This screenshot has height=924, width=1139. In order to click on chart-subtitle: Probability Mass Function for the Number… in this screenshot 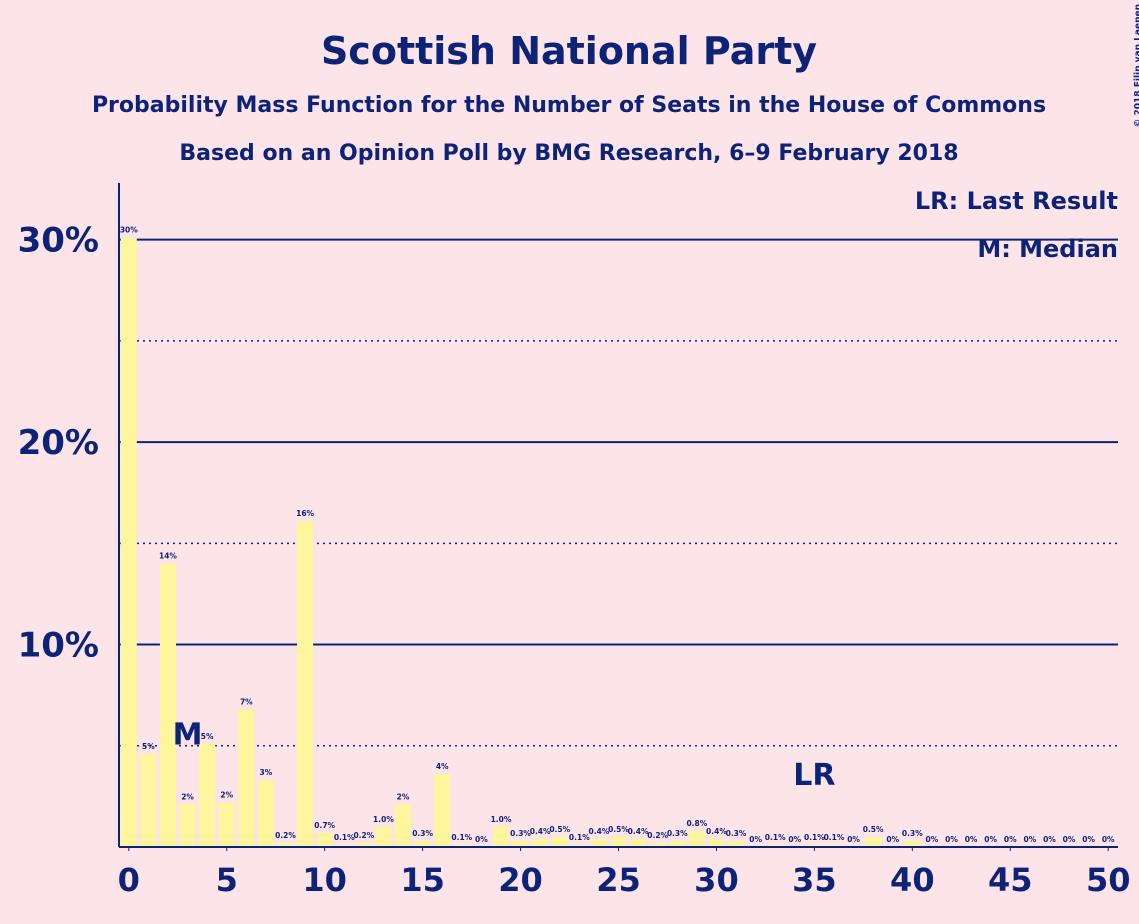, I will do `click(569, 105)`.